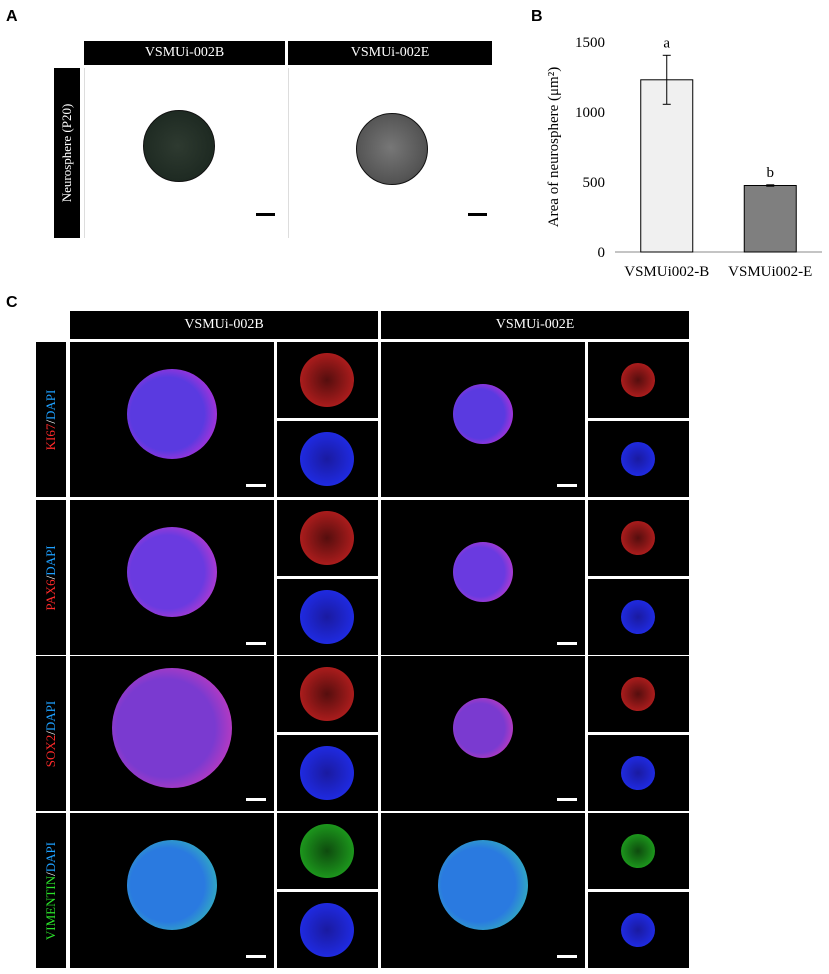 The image size is (829, 974). Describe the element at coordinates (590, 113) in the screenshot. I see `y-tick-label: 1000` at that location.